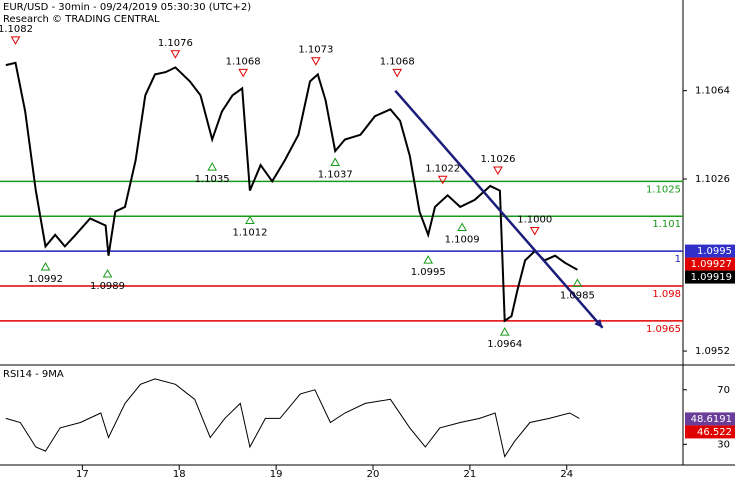 The height and width of the screenshot is (480, 735). I want to click on low-label: 1.0992, so click(45, 279).